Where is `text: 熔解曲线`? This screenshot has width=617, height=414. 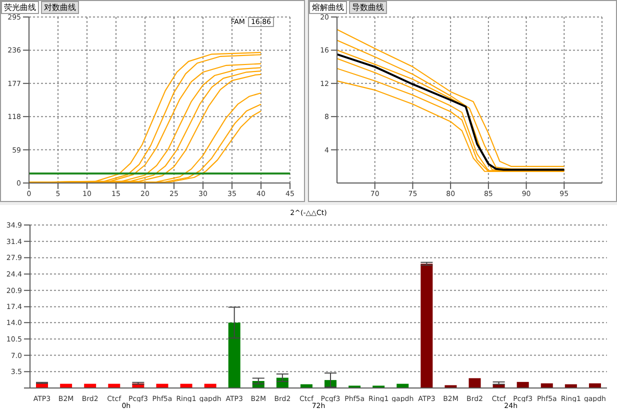 text: 熔解曲线 is located at coordinates (328, 7).